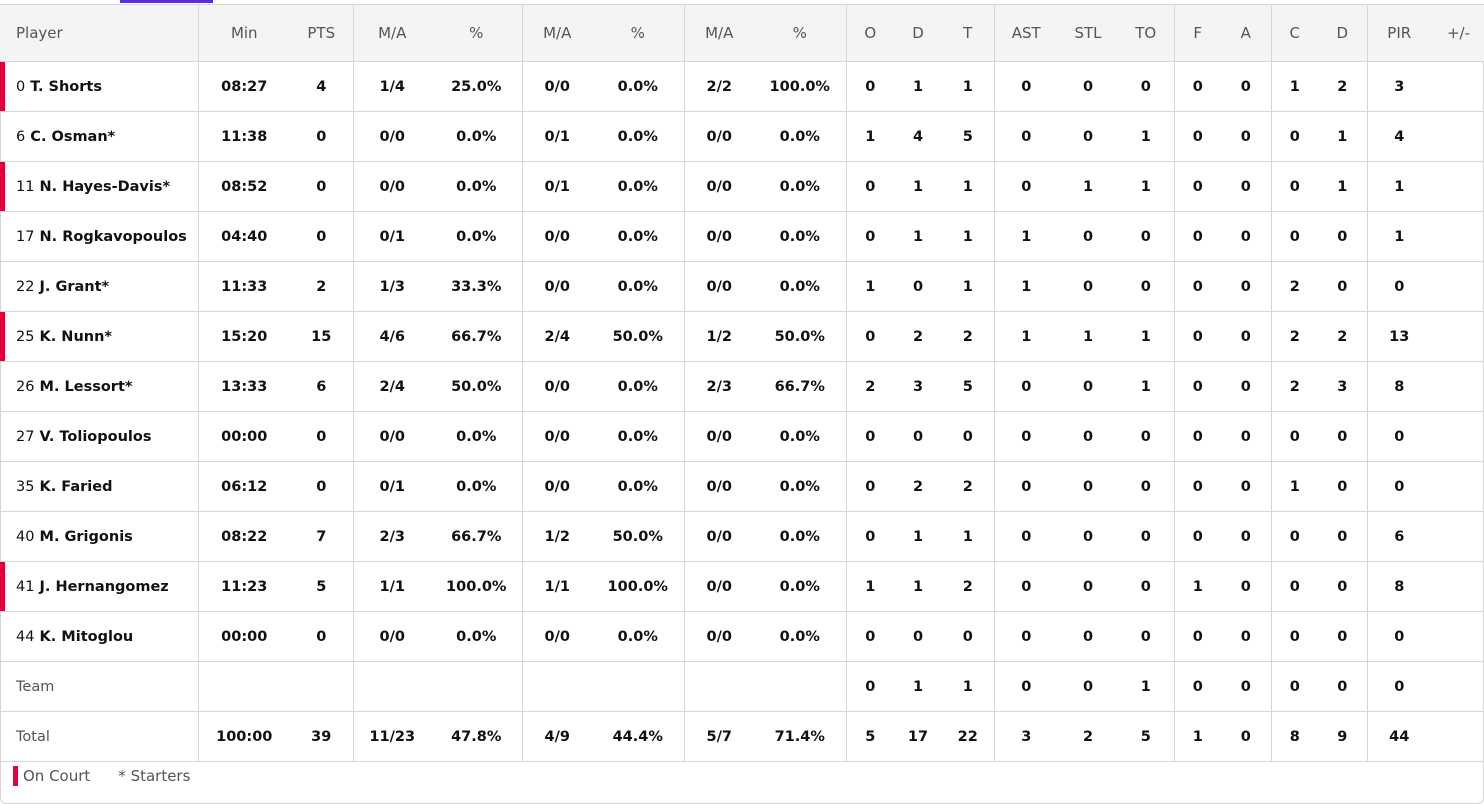 This screenshot has height=804, width=1484. Describe the element at coordinates (66, 86) in the screenshot. I see `player-name: T. Shorts` at that location.